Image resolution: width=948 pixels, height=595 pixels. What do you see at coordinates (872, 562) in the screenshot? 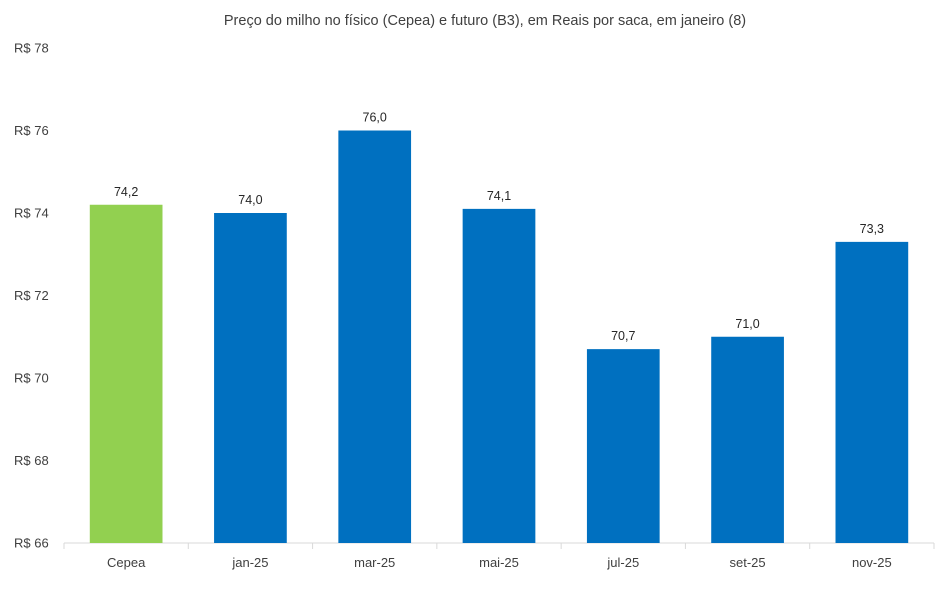
I see `x-tick-label: nov-25` at bounding box center [872, 562].